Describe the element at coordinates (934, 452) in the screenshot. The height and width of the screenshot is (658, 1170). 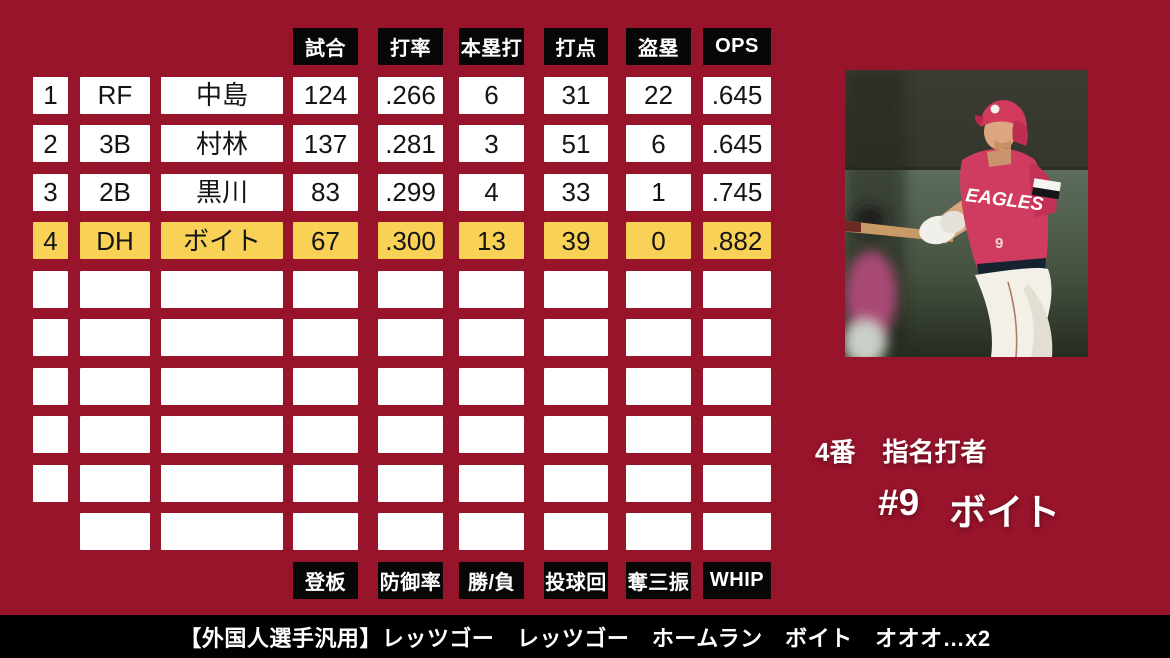
I see `position-name-label: 指名打者` at that location.